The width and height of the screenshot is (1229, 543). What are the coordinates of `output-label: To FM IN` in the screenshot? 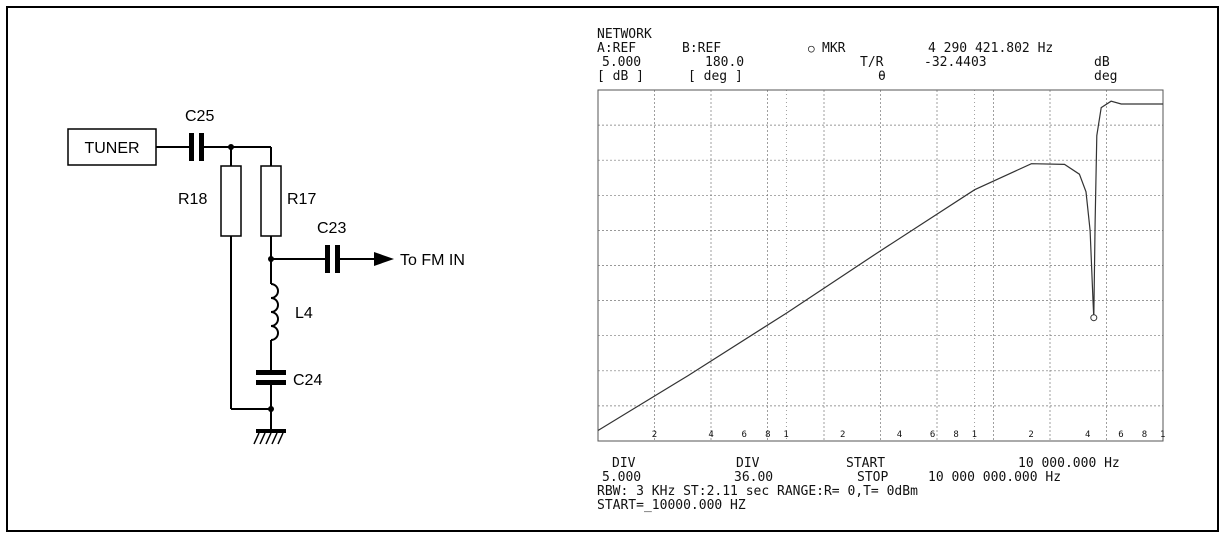 It's located at (432, 260).